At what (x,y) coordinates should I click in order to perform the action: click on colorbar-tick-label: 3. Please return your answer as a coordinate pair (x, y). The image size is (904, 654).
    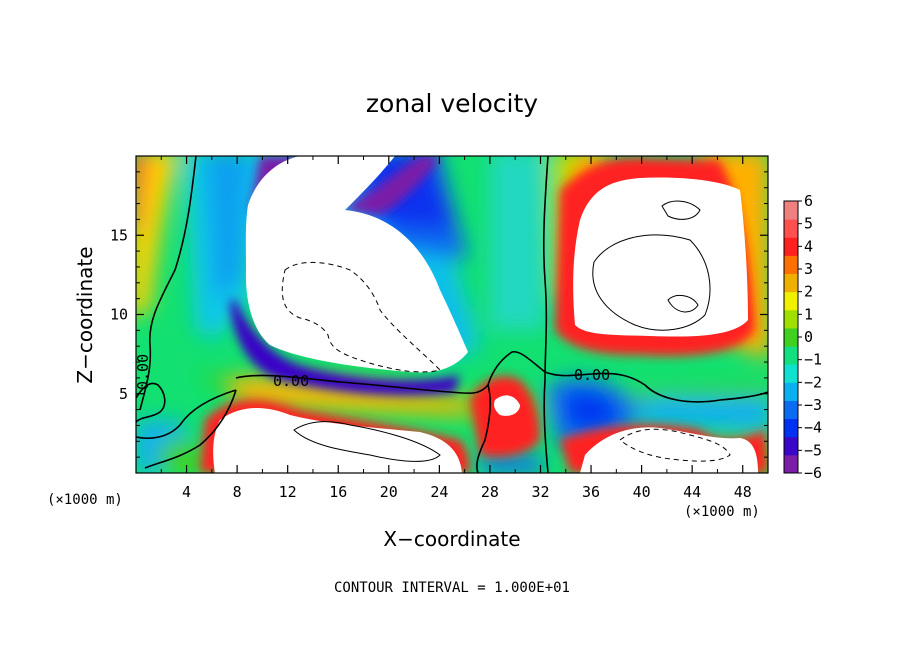
    Looking at the image, I should click on (808, 269).